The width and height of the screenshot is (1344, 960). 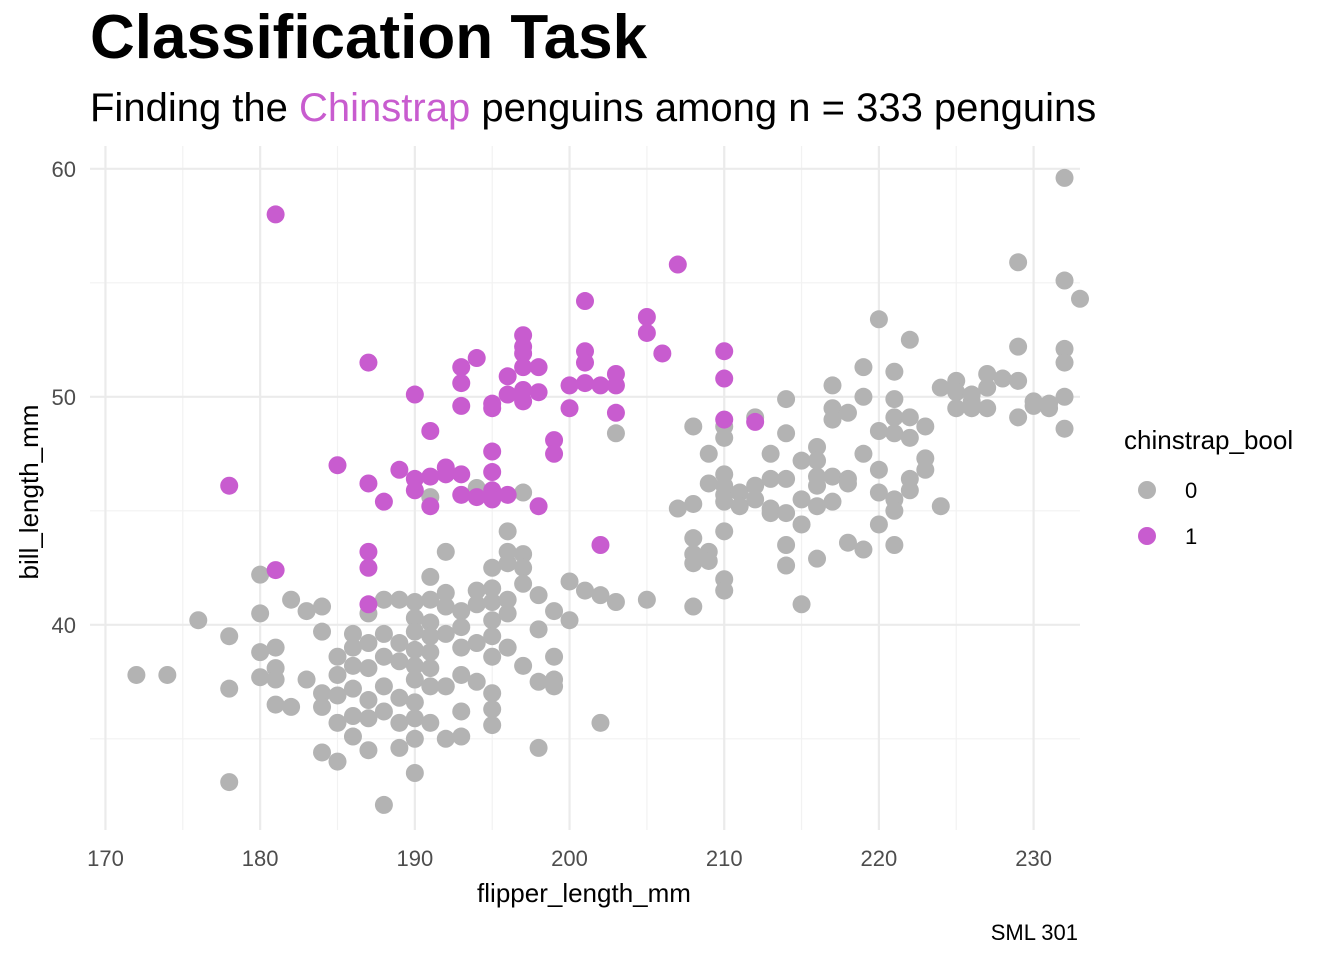 What do you see at coordinates (783, 108) in the screenshot?
I see `subtitle-suffix: penguins among n = 333 penguins` at bounding box center [783, 108].